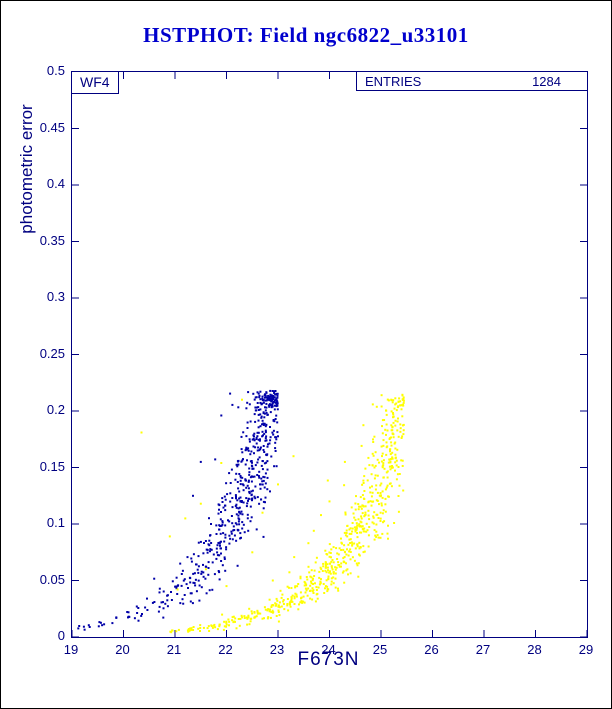 The width and height of the screenshot is (612, 709). I want to click on y-tick-label: 0, so click(61, 635).